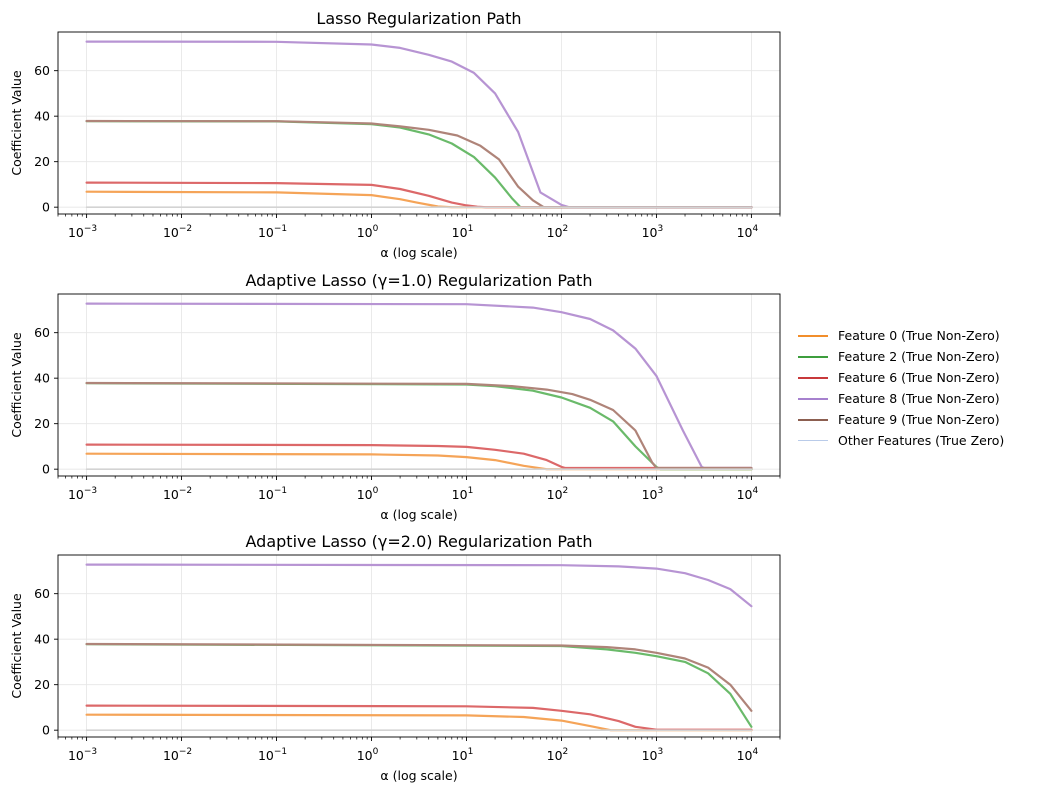 The height and width of the screenshot is (794, 1037). I want to click on legend-item-feature-2: Feature 2 (True Non-Zero), so click(910, 356).